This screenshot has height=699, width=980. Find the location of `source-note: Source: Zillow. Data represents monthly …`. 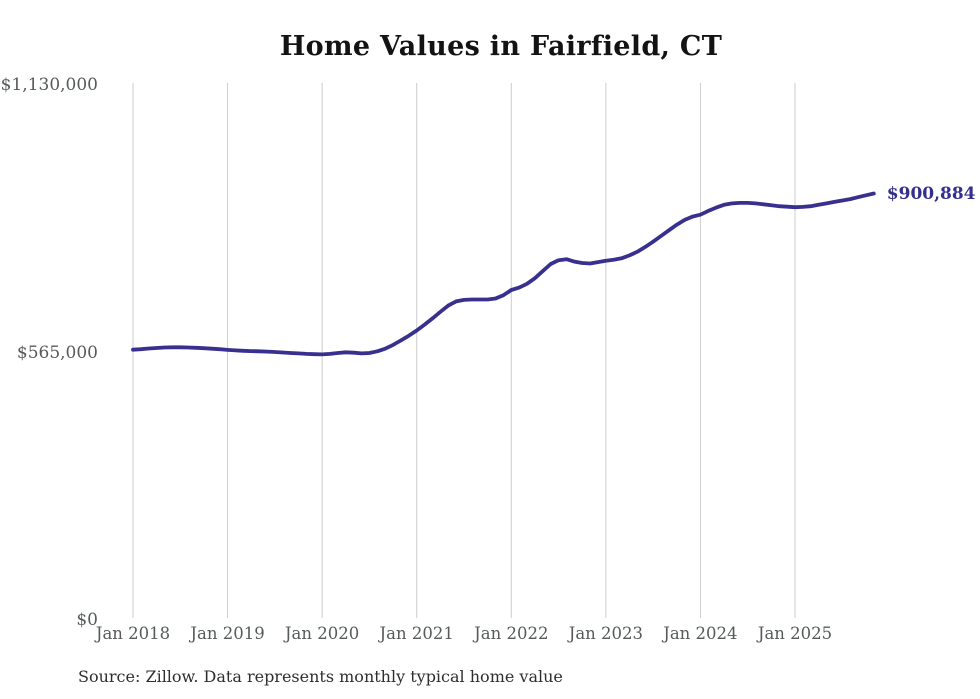

source-note: Source: Zillow. Data represents monthly … is located at coordinates (320, 676).